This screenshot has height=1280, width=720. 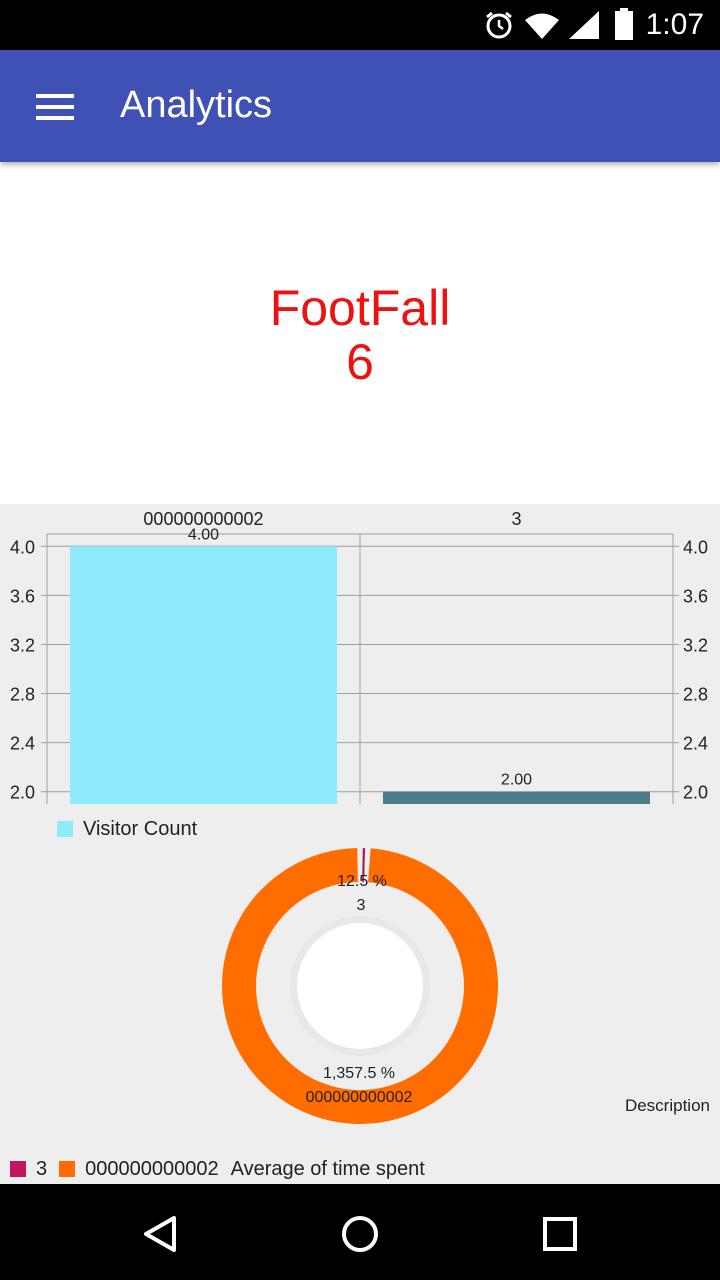 I want to click on pie-description: Description, so click(x=667, y=1105).